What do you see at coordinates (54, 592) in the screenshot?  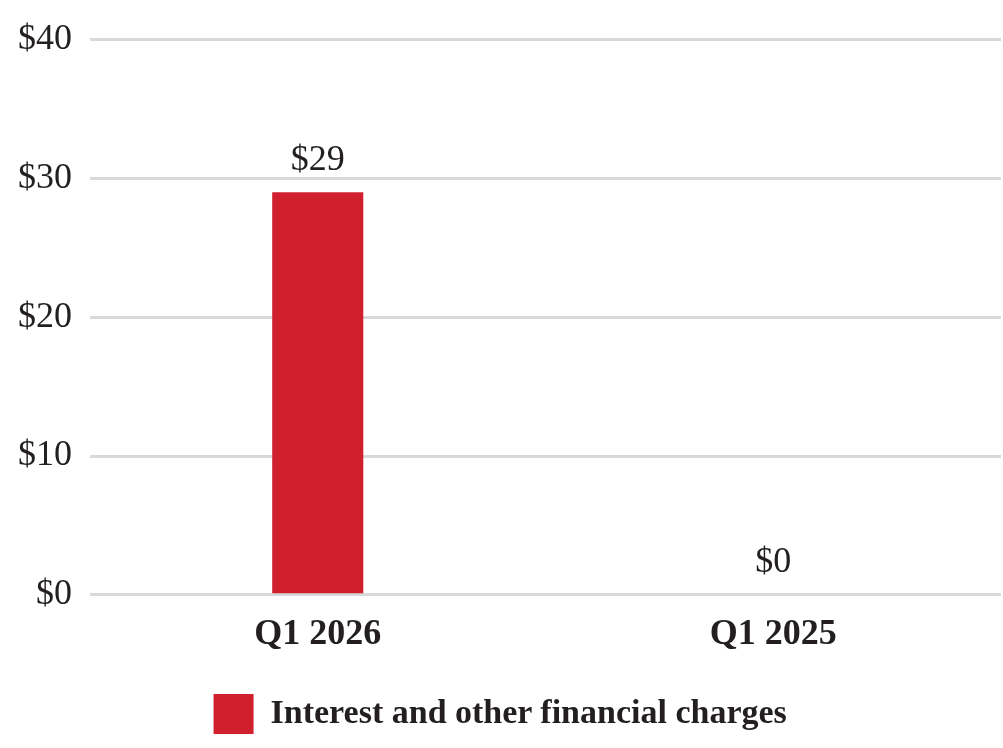 I see `y-tick-label: $0` at bounding box center [54, 592].